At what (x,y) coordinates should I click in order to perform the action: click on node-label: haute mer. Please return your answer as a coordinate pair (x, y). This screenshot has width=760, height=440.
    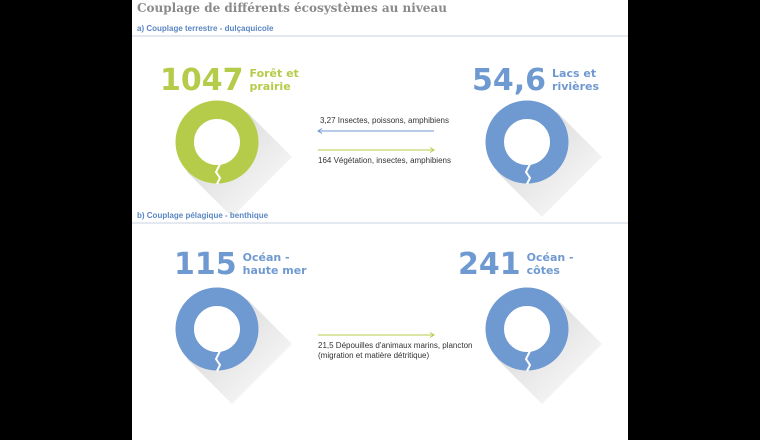
    Looking at the image, I should click on (275, 270).